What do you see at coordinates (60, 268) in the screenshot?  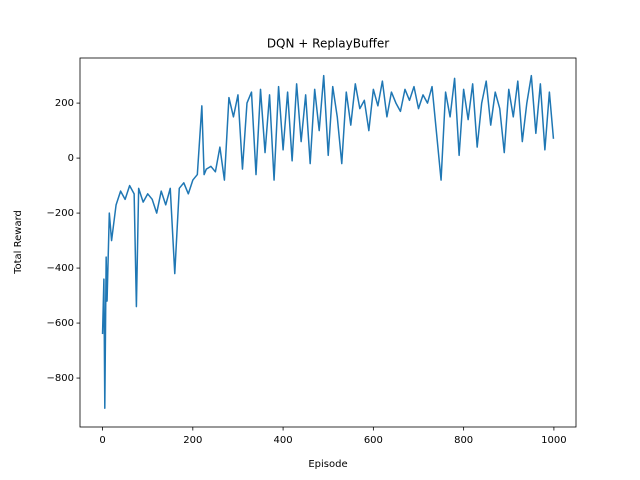 I see `y-tick-label: −400` at bounding box center [60, 268].